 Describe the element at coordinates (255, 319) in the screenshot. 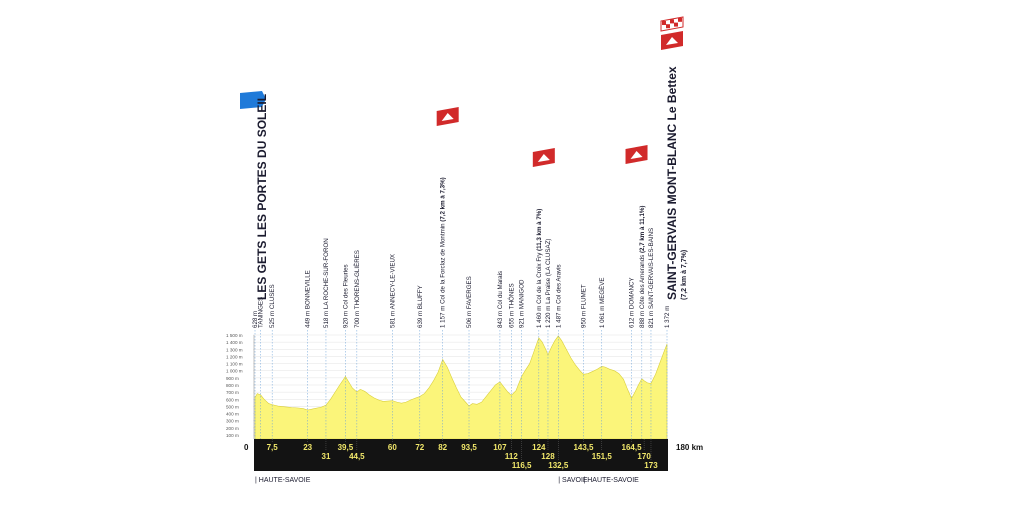

I see `waypoint-label: 628 m` at that location.